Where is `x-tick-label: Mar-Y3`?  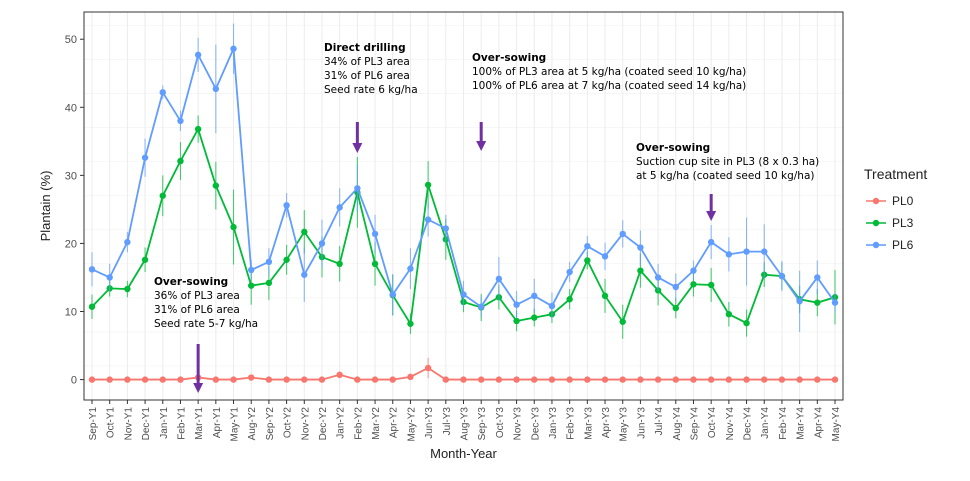 x-tick-label: Mar-Y3 is located at coordinates (588, 423).